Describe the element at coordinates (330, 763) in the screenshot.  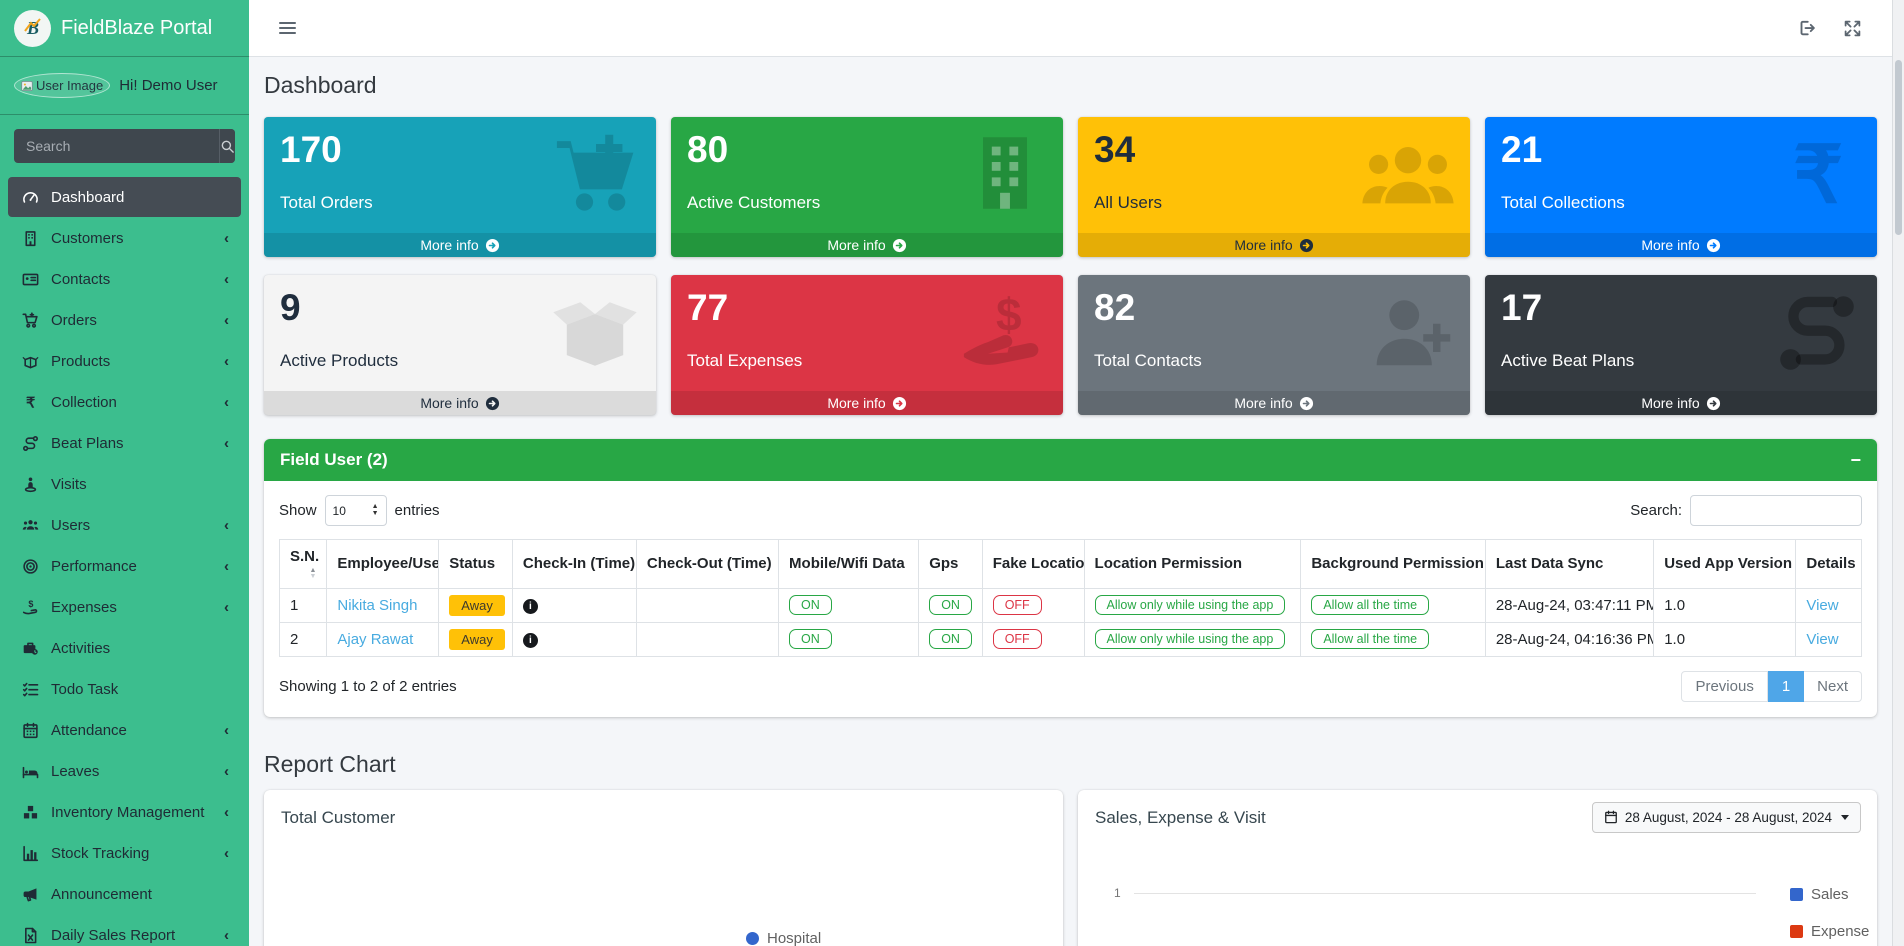
I see `report-chart-heading: Report Chart` at that location.